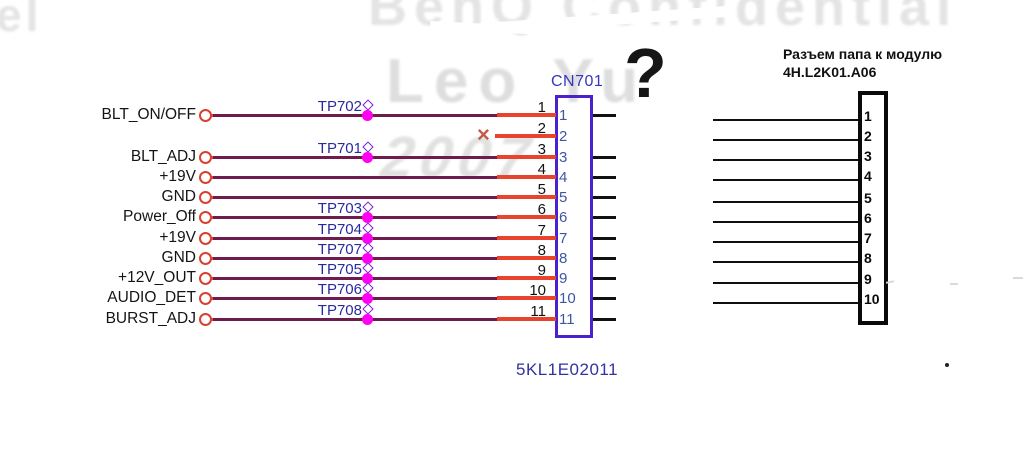 This screenshot has height=469, width=1024. Describe the element at coordinates (868, 238) in the screenshot. I see `module-pin-number-7: 7` at that location.